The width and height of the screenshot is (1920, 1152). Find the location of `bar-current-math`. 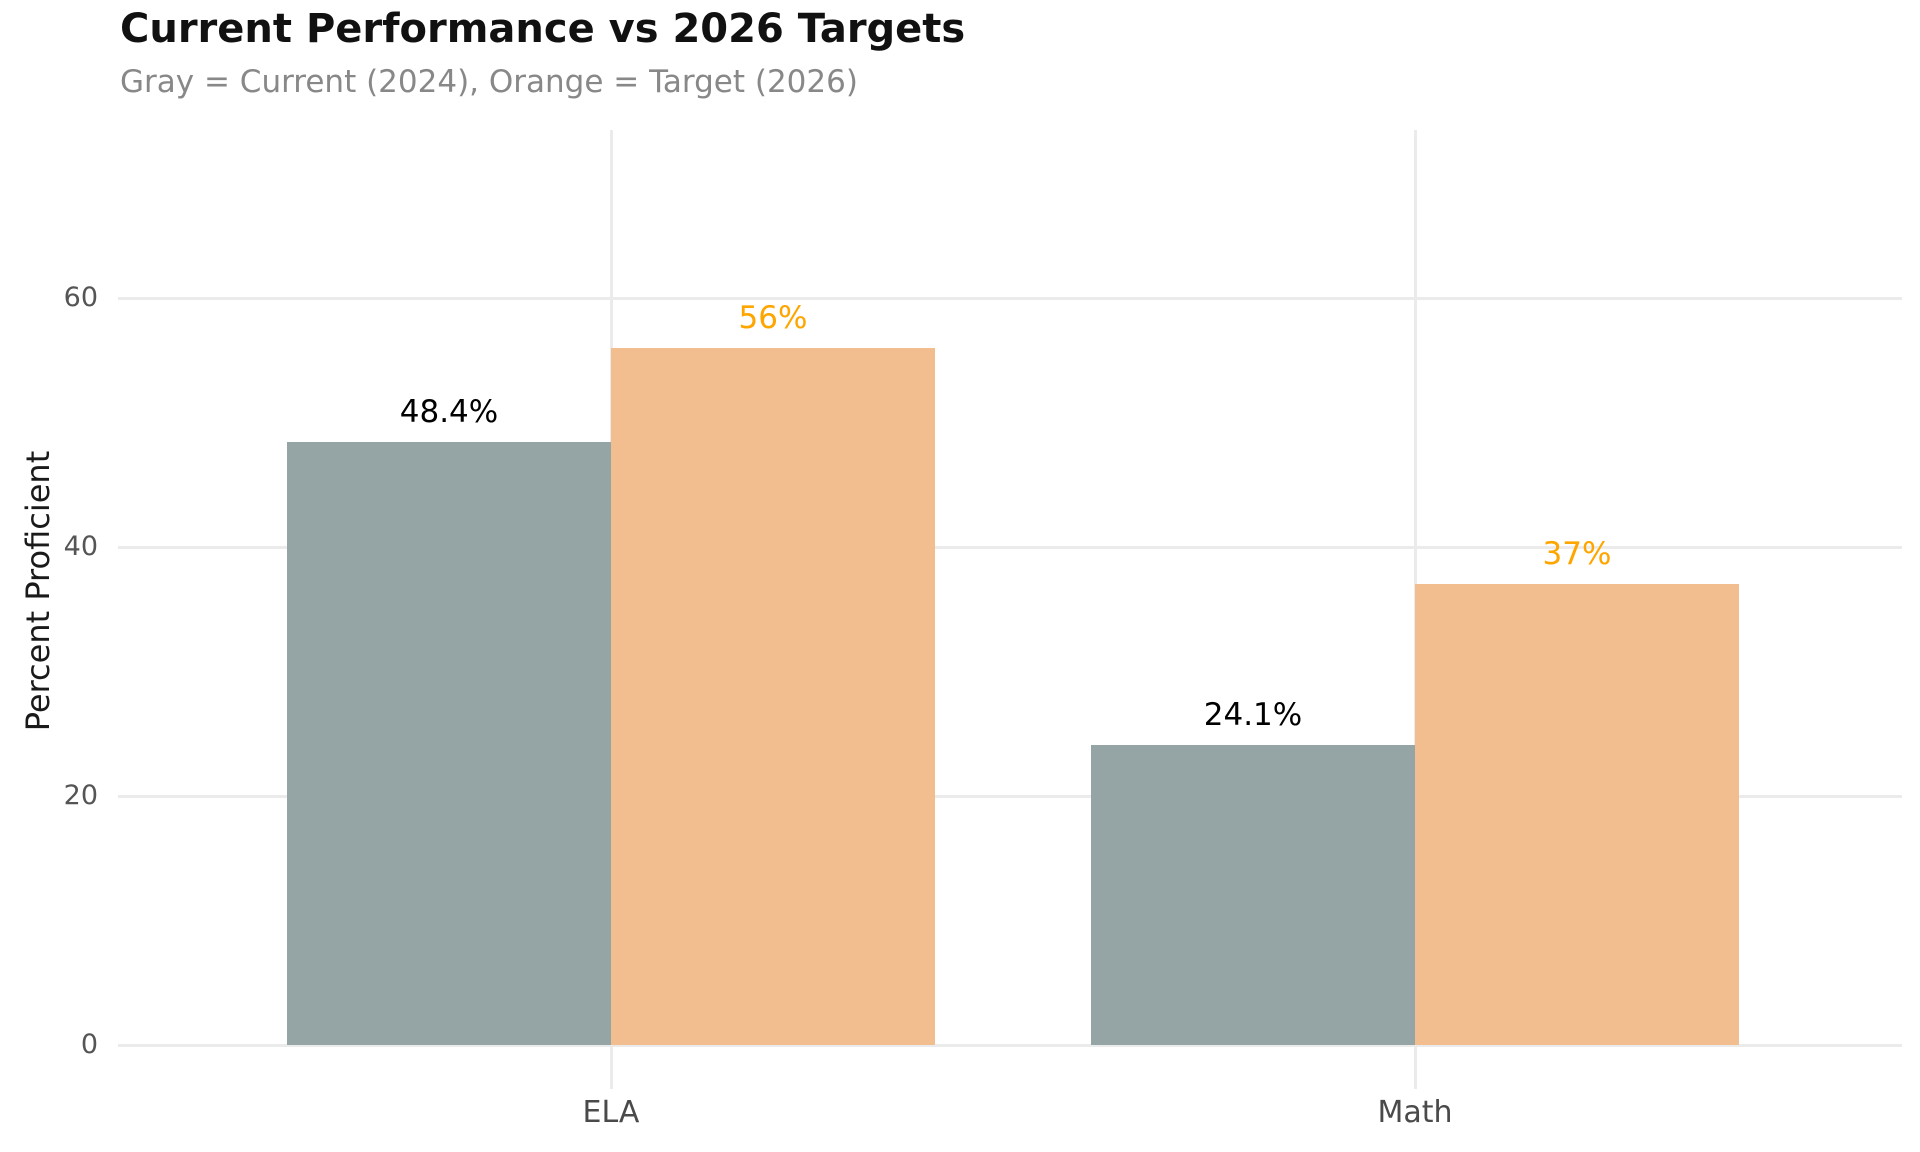

bar-current-math is located at coordinates (1253, 895).